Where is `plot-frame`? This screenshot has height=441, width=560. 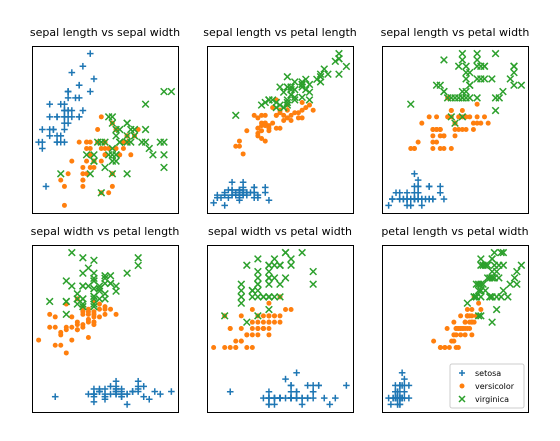
plot-frame is located at coordinates (105, 329).